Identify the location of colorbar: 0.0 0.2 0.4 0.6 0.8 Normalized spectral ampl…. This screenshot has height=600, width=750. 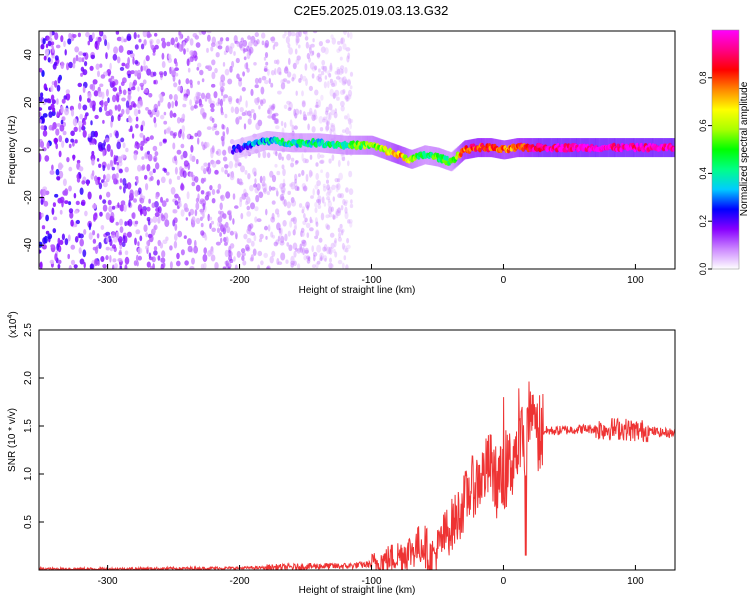
(724, 152).